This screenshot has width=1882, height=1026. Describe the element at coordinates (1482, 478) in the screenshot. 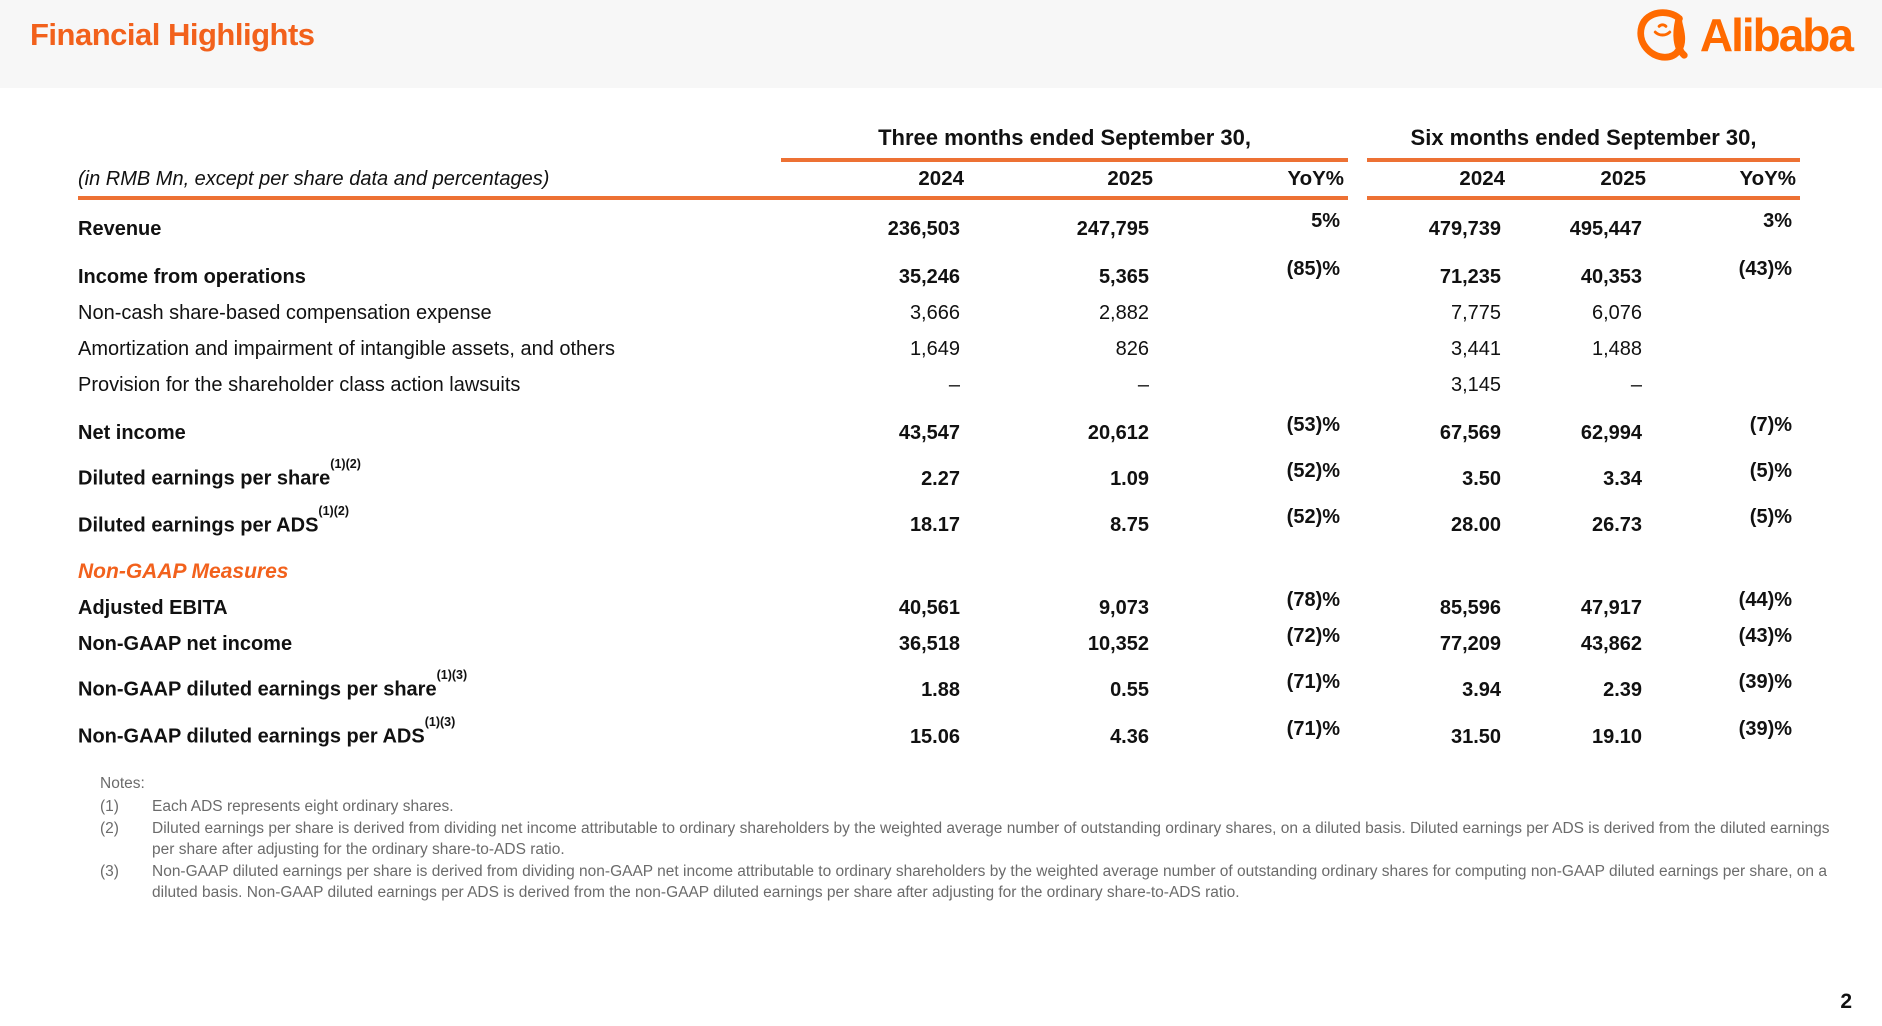

I see `value-text: 3.50` at that location.